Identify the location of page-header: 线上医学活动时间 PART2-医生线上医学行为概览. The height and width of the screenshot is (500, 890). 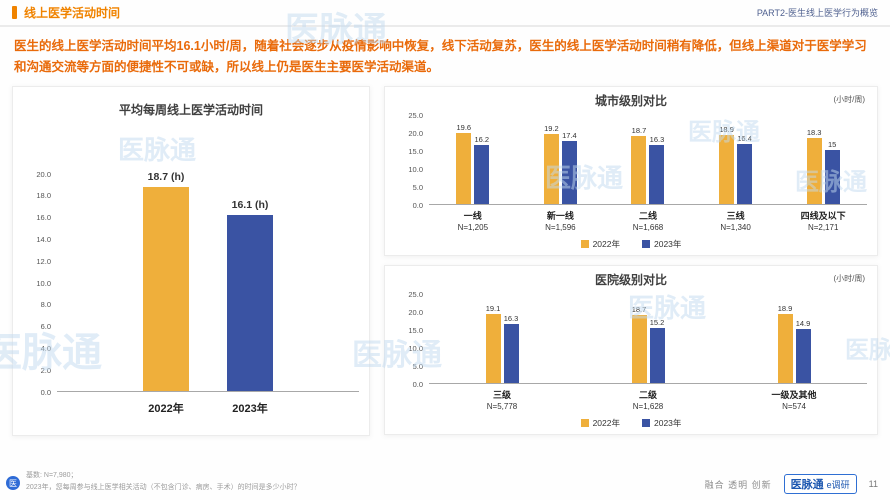
(445, 13).